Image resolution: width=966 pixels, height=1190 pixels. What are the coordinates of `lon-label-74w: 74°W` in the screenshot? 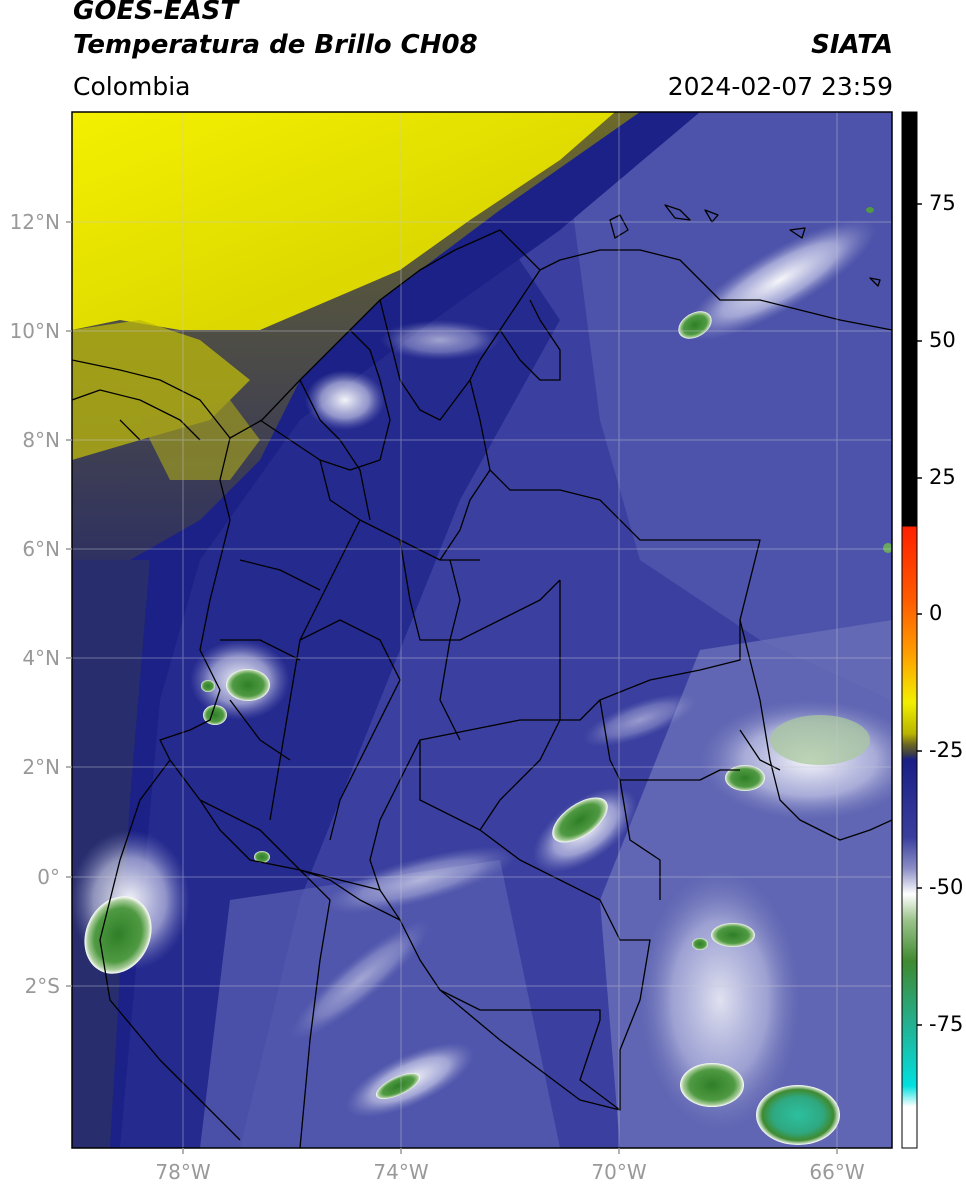 It's located at (401, 1172).